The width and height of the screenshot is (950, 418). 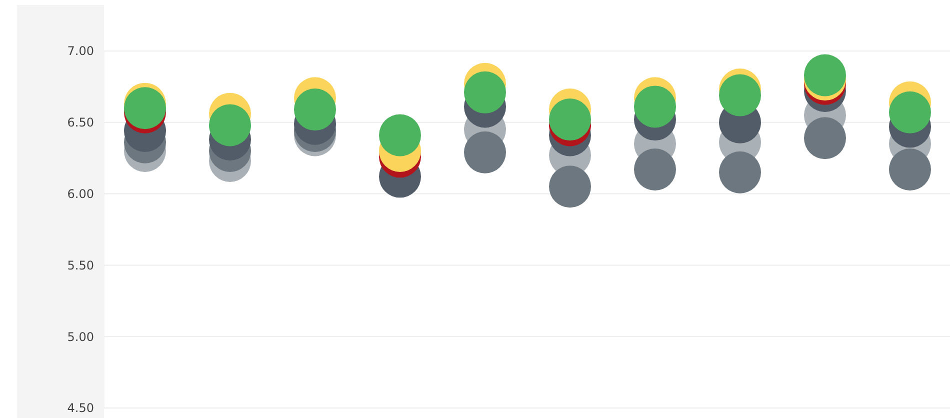 What do you see at coordinates (80, 123) in the screenshot?
I see `y-tick-label: 6.50` at bounding box center [80, 123].